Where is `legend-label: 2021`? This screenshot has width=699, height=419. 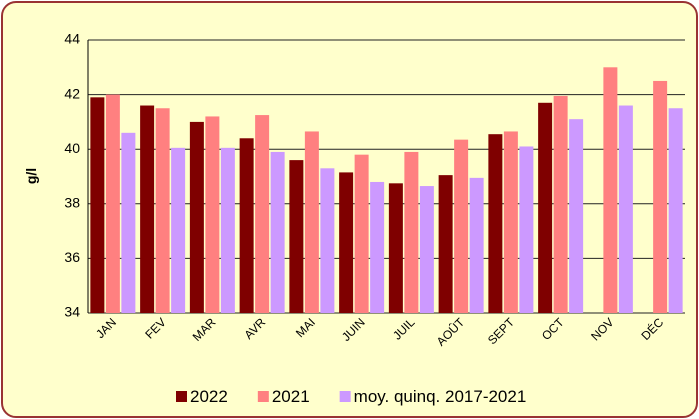
legend-label: 2021 is located at coordinates (291, 396).